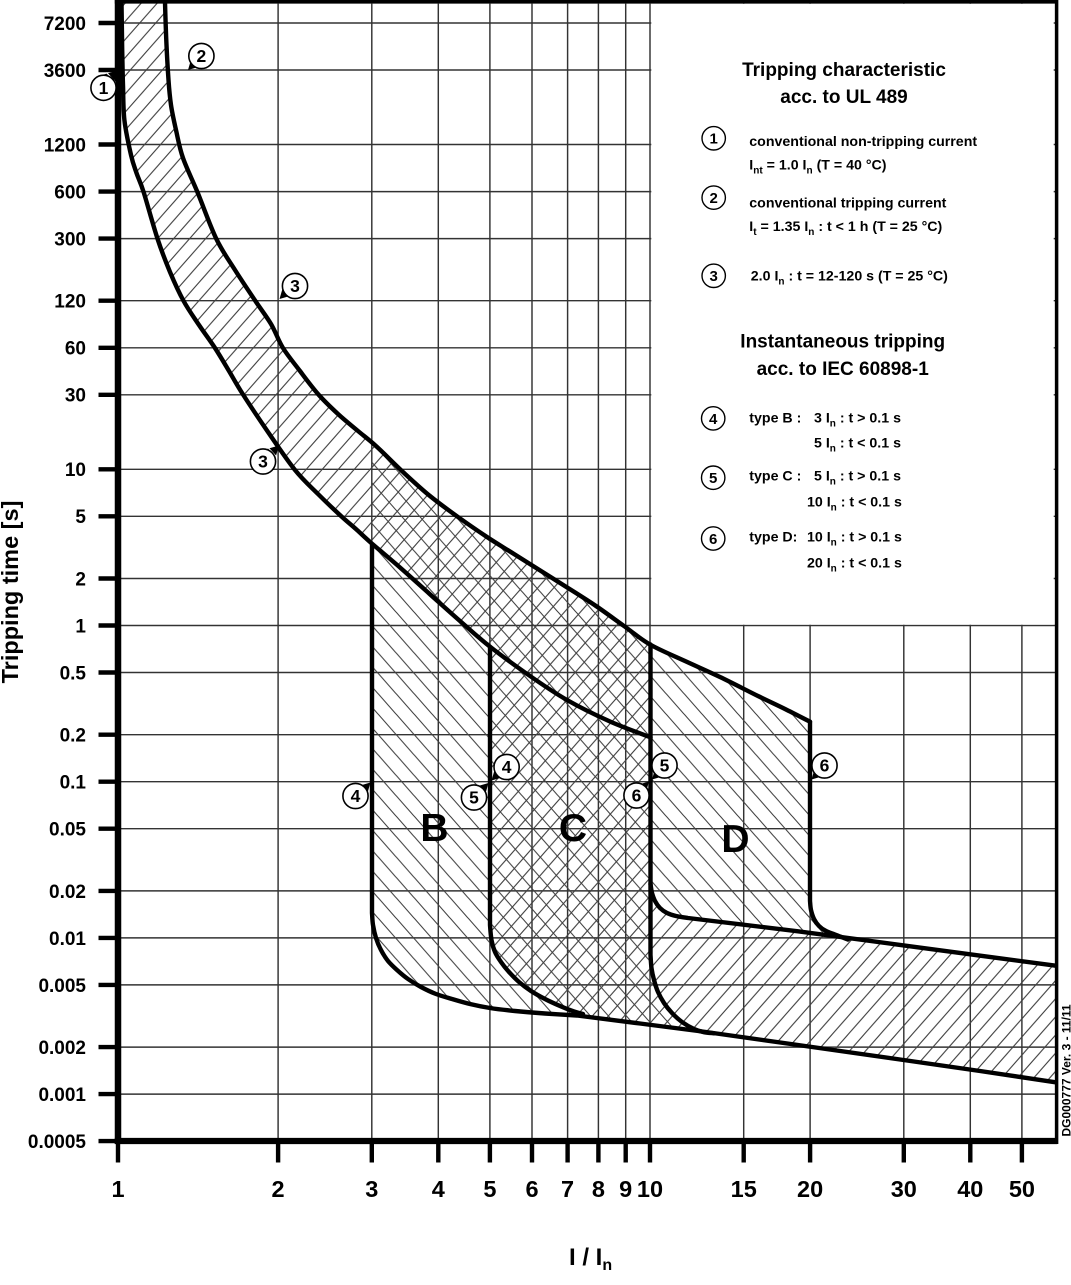 The height and width of the screenshot is (1285, 1071). Describe the element at coordinates (73, 673) in the screenshot. I see `svg-text: 0.5` at that location.